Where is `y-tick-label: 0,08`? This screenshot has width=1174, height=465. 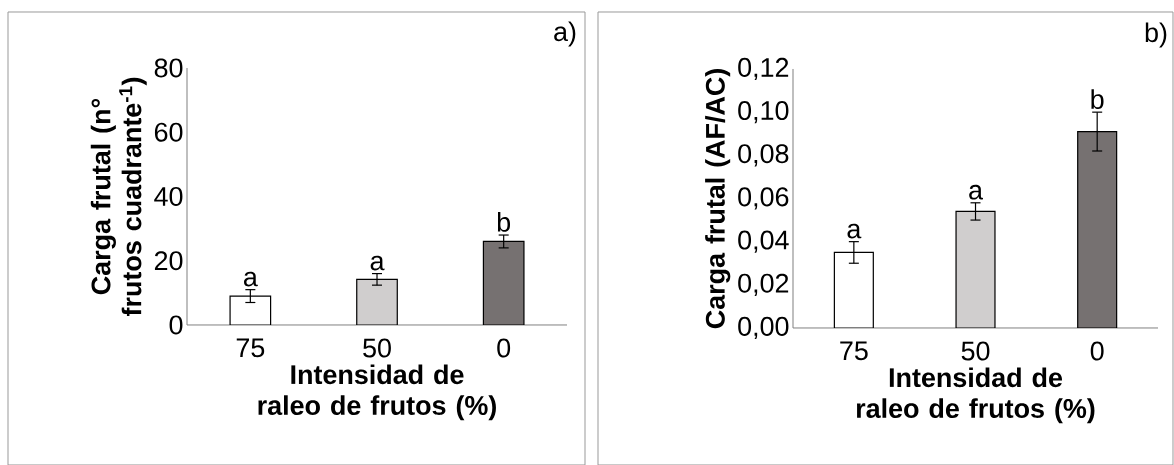
y-tick-label: 0,08 is located at coordinates (763, 155).